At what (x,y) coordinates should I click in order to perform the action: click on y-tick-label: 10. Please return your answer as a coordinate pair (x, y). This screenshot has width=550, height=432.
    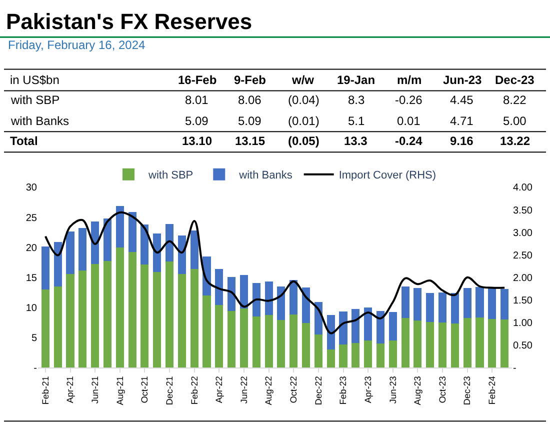
    Looking at the image, I should click on (32, 308).